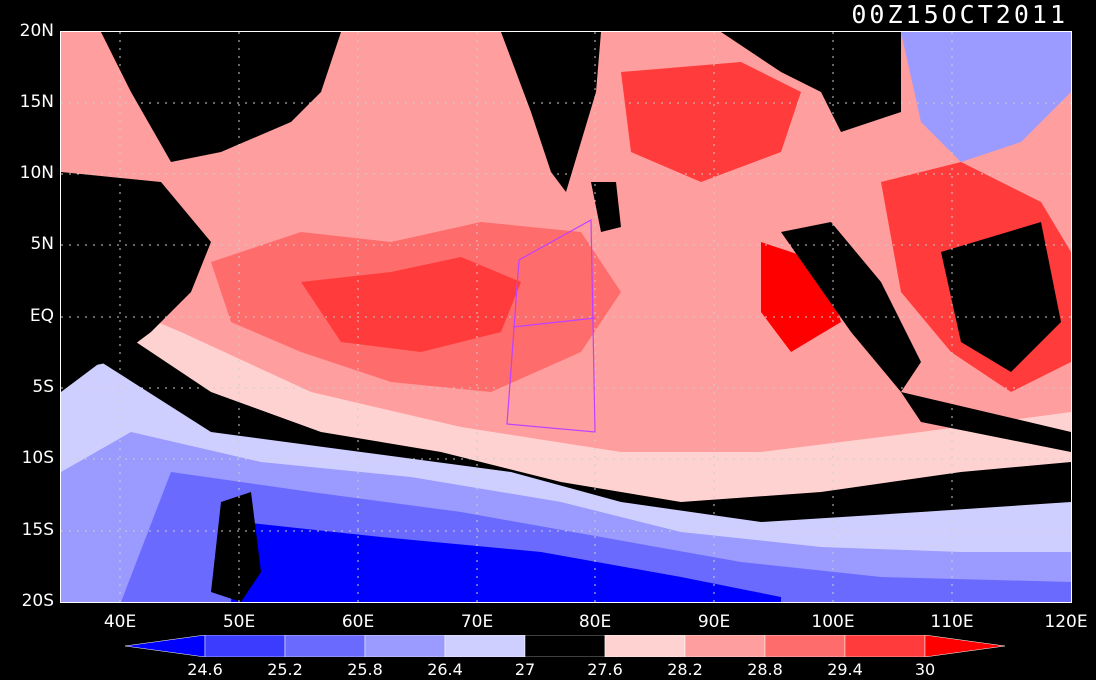  Describe the element at coordinates (42, 244) in the screenshot. I see `lat-label-5n: 5N` at that location.